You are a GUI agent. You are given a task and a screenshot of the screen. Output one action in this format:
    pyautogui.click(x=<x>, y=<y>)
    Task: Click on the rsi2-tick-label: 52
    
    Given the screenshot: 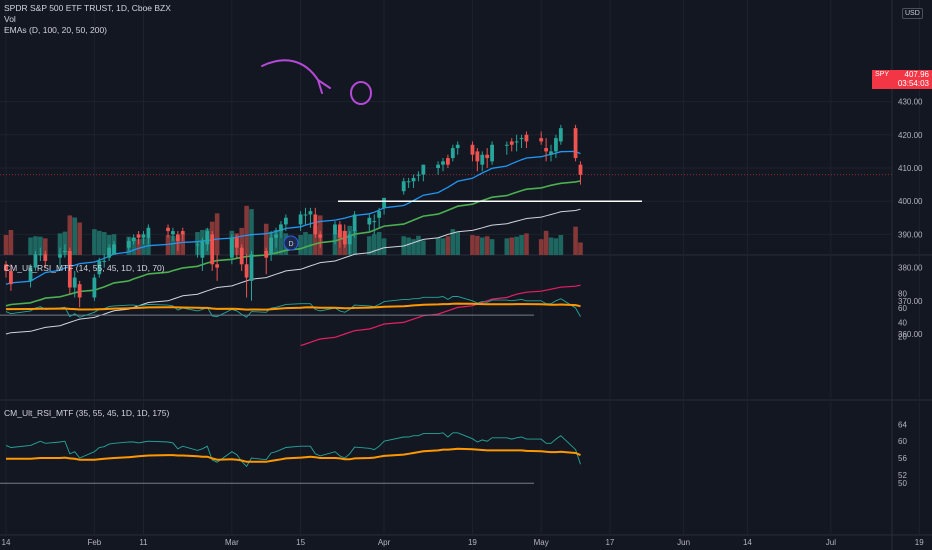 What is the action you would take?
    pyautogui.click(x=902, y=475)
    